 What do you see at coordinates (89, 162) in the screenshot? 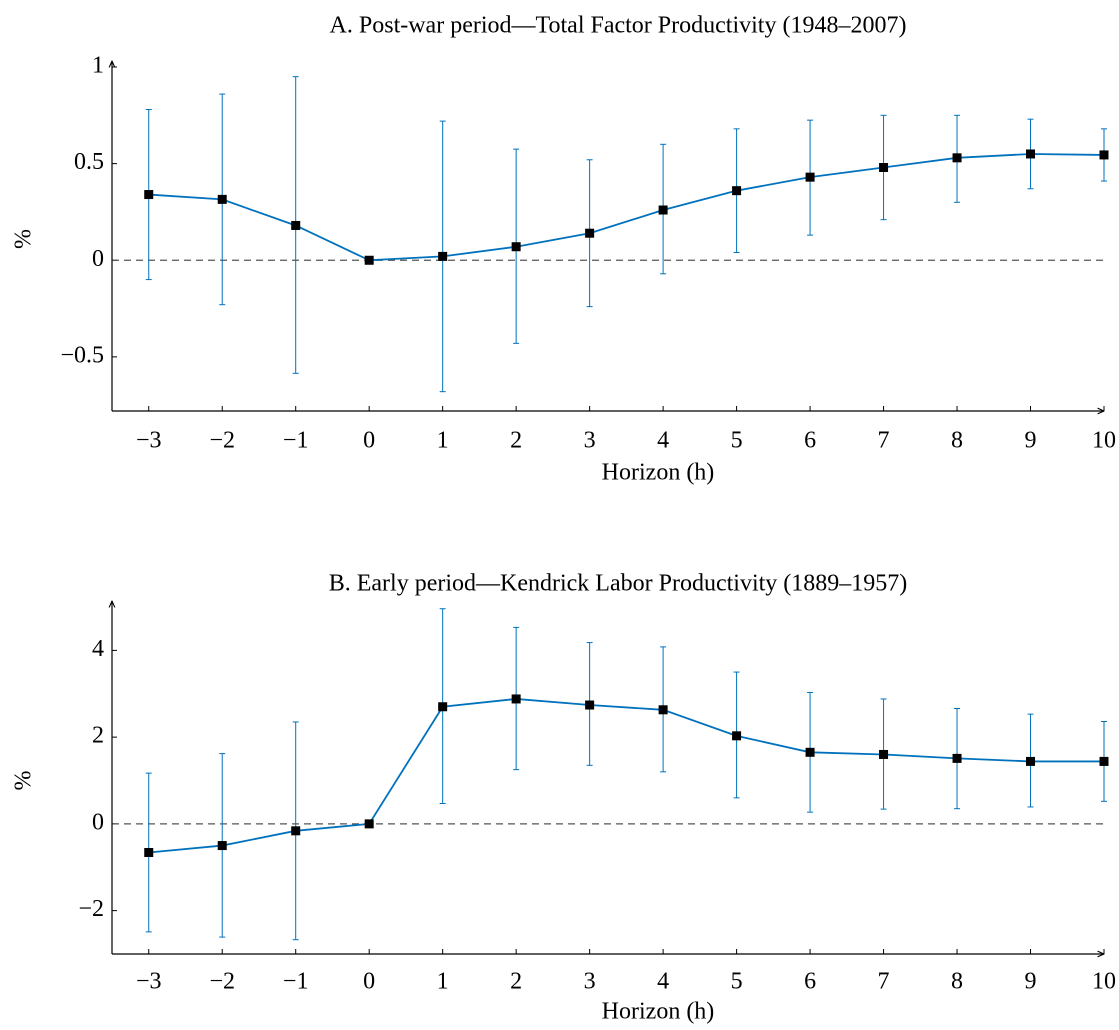
I see `y-tick-label: 0.5` at bounding box center [89, 162].